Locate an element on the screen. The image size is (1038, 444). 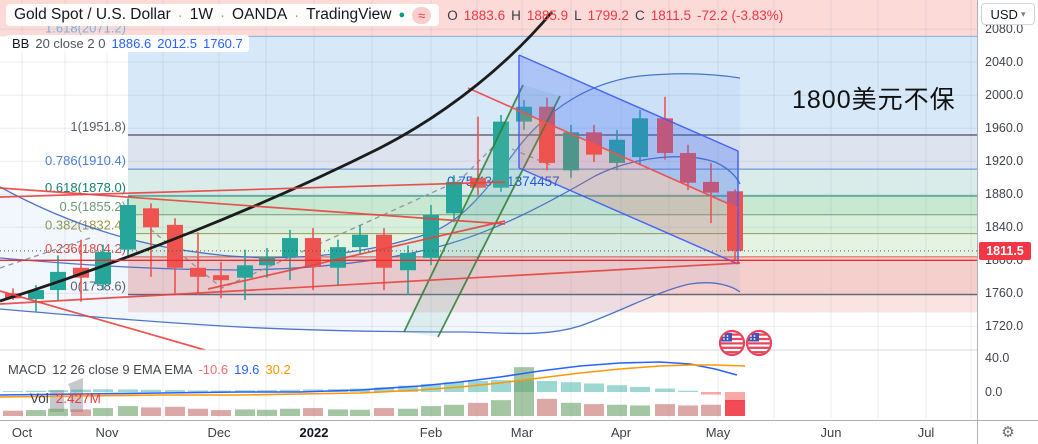
chevron-down-icon: ▾ is located at coordinates (1023, 13).